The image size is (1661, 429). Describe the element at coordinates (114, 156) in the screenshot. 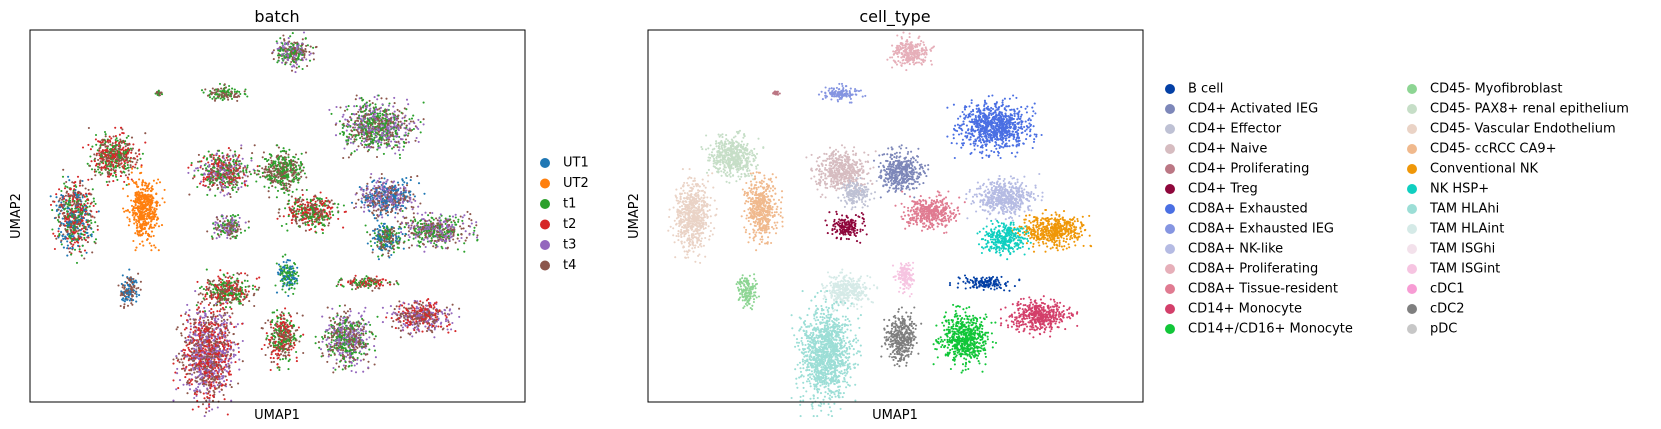

I see `cluster` at that location.